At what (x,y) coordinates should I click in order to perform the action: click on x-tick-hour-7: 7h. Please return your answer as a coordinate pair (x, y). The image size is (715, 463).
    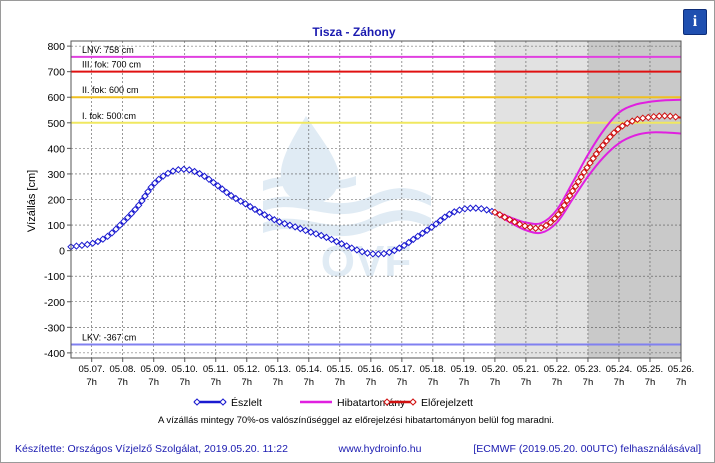
    Looking at the image, I should click on (309, 382).